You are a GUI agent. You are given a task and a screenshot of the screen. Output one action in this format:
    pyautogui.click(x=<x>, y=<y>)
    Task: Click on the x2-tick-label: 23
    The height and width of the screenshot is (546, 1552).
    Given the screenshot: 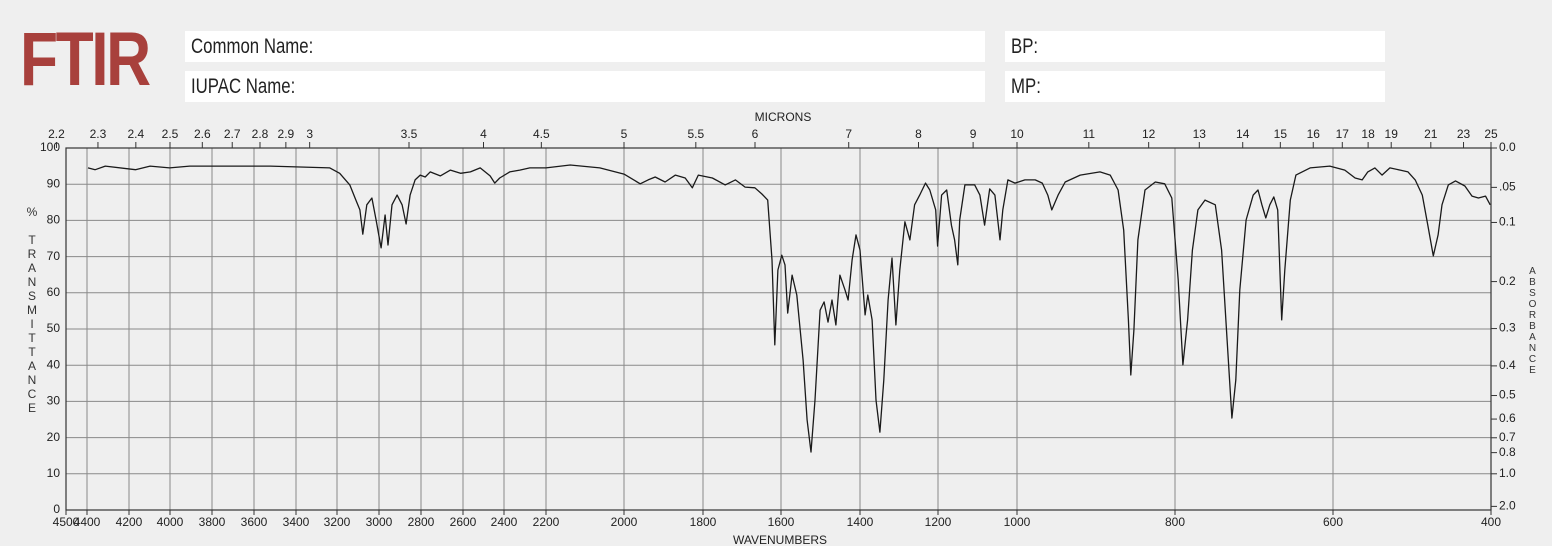 What is the action you would take?
    pyautogui.click(x=1464, y=134)
    